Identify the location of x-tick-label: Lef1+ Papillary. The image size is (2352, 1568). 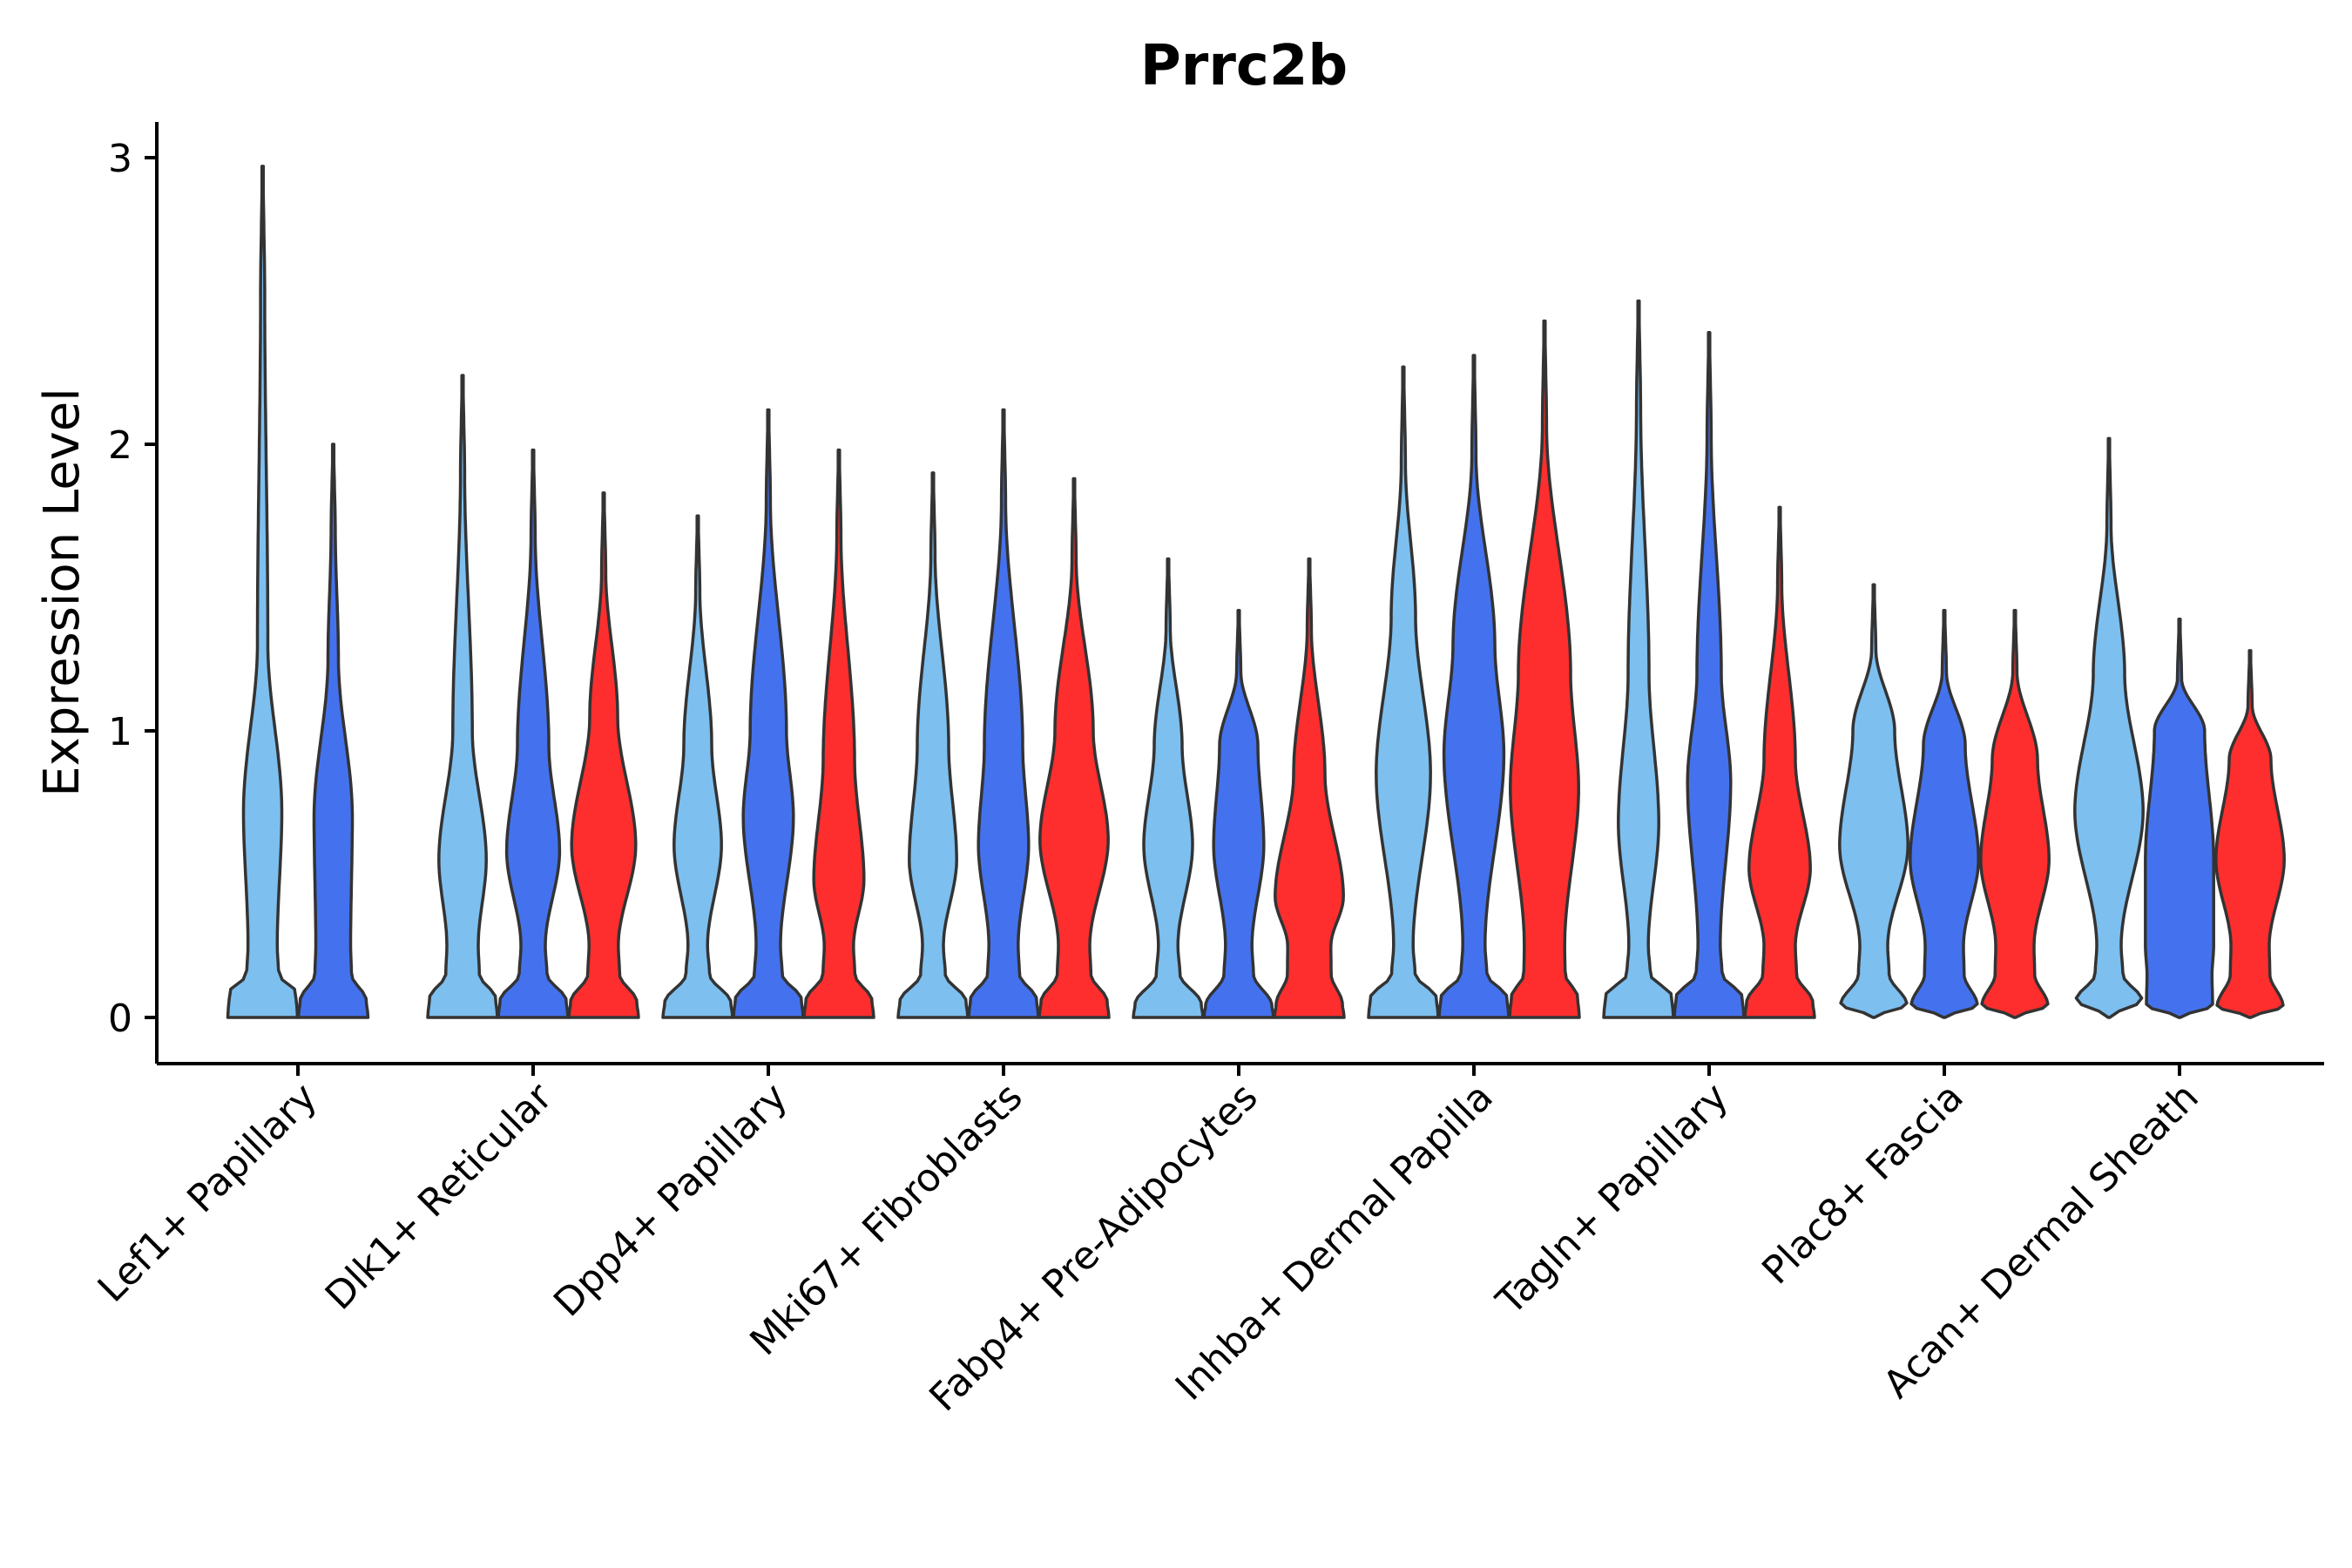
(208, 1193).